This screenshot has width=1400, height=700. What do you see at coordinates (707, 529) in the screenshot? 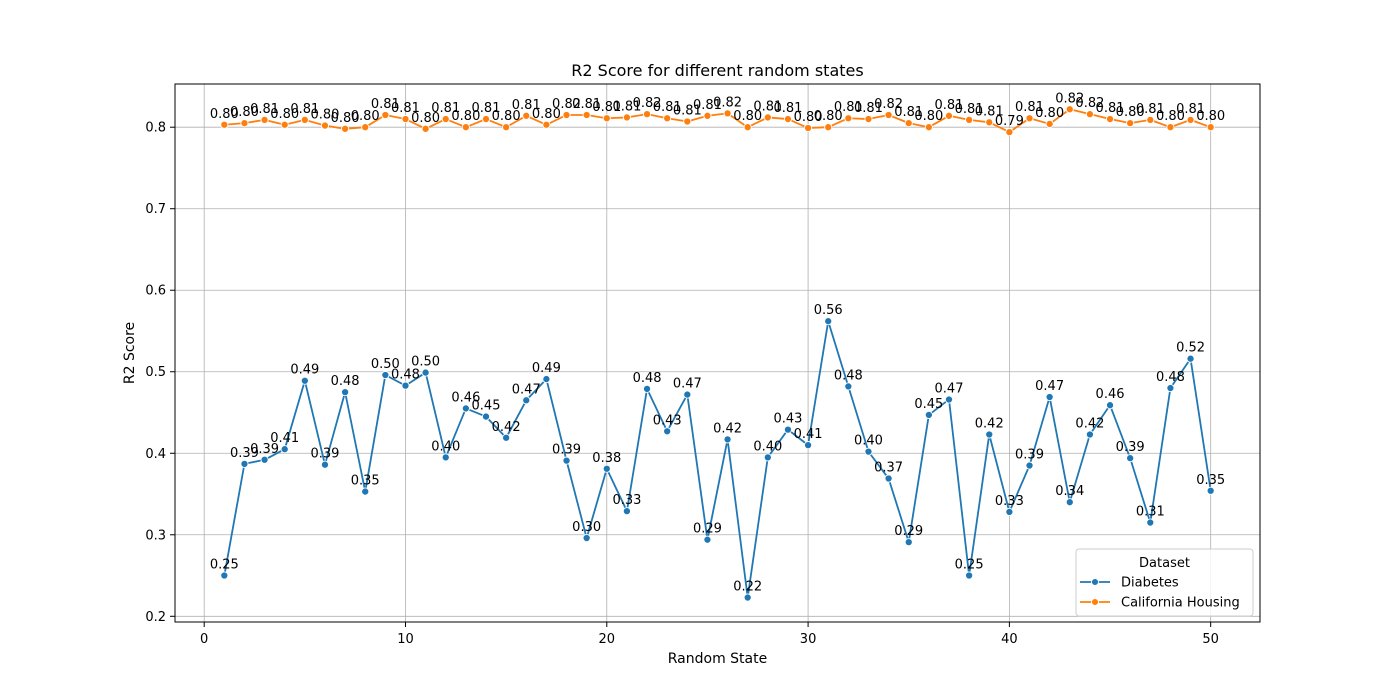
I see `data-label-diabetes: 0.29` at bounding box center [707, 529].